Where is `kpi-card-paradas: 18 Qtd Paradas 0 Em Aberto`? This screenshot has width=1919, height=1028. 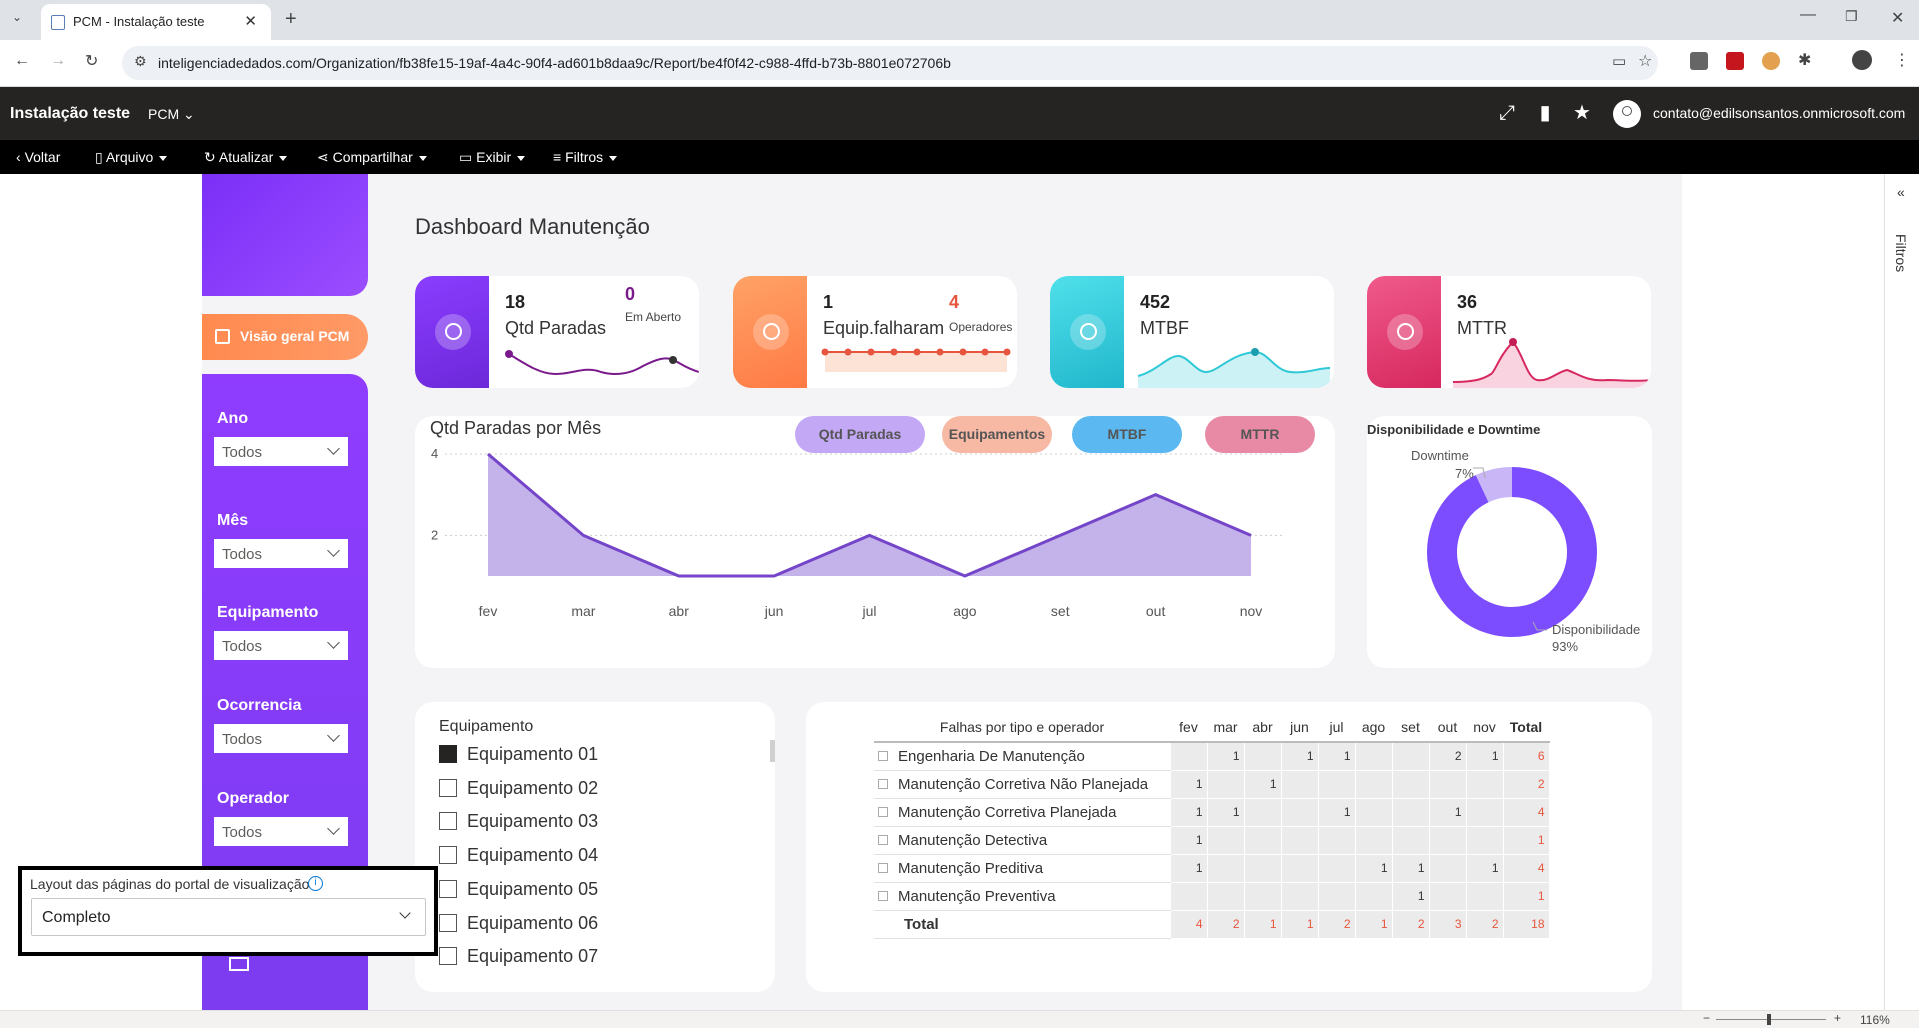 kpi-card-paradas: 18 Qtd Paradas 0 Em Aberto is located at coordinates (557, 332).